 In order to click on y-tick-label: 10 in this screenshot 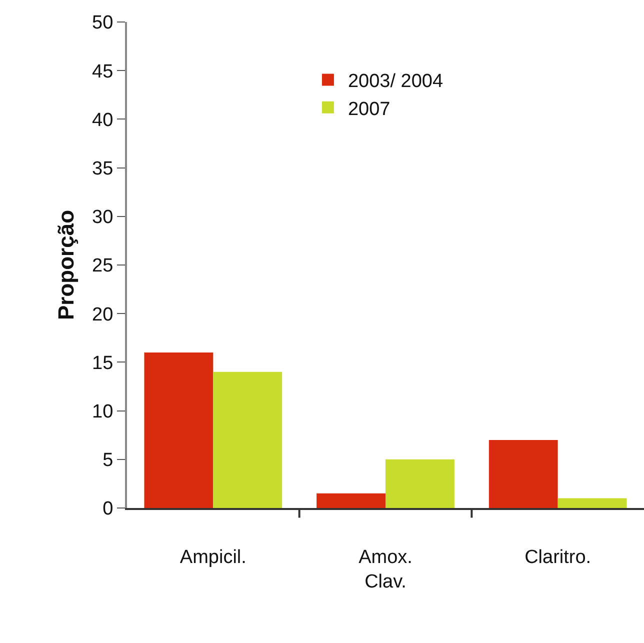, I will do `click(103, 411)`.